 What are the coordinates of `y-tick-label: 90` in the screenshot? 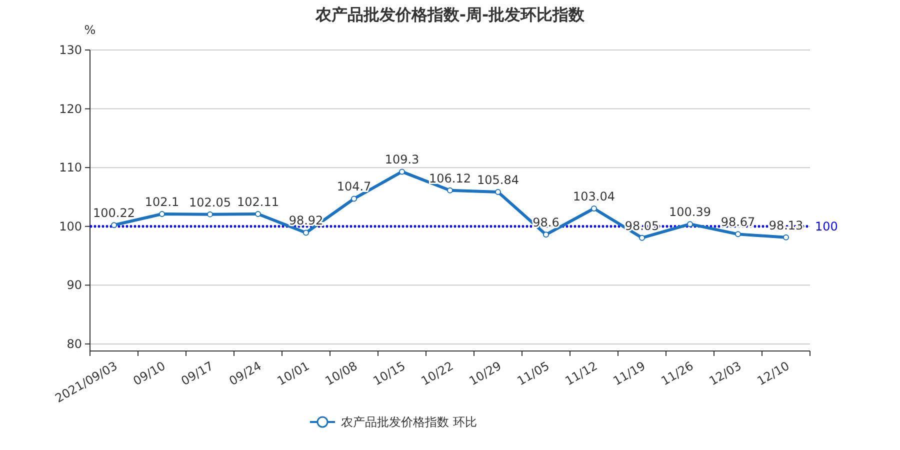 It's located at (74, 285).